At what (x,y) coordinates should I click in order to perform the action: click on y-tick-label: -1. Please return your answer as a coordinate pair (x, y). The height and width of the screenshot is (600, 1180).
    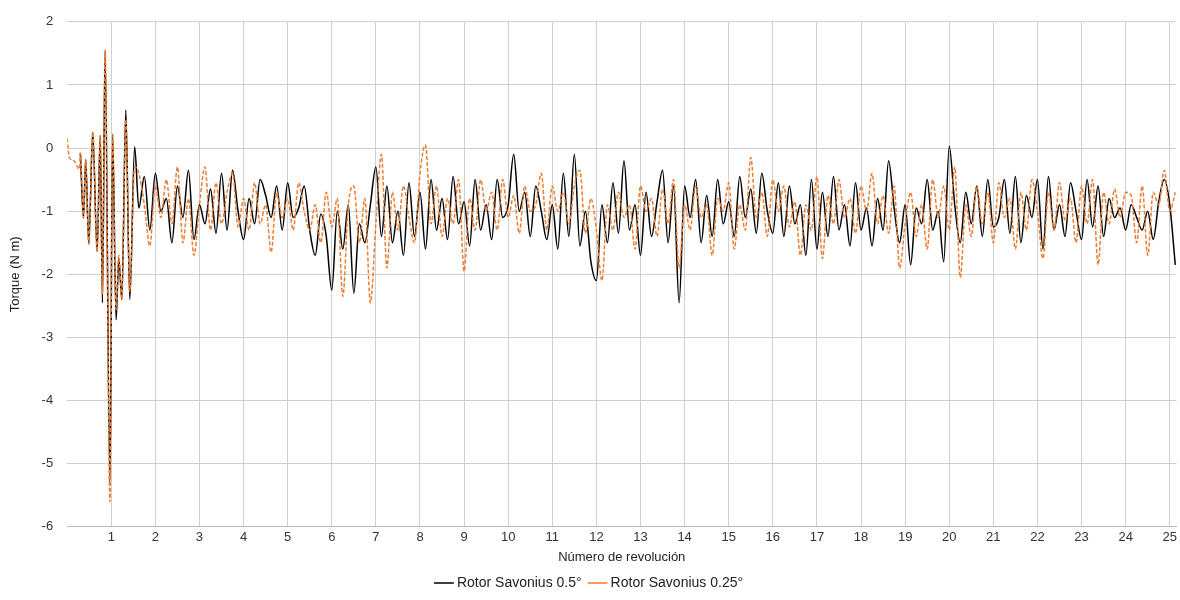
    Looking at the image, I should click on (47, 210).